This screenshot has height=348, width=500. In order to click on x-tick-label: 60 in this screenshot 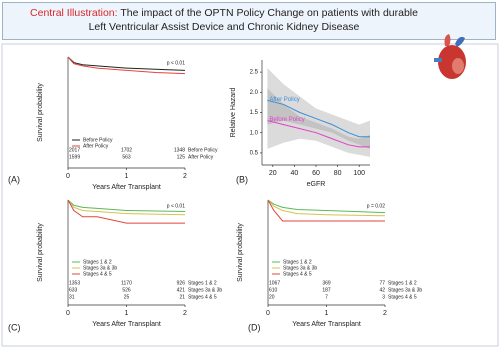, I will do `click(316, 173)`.